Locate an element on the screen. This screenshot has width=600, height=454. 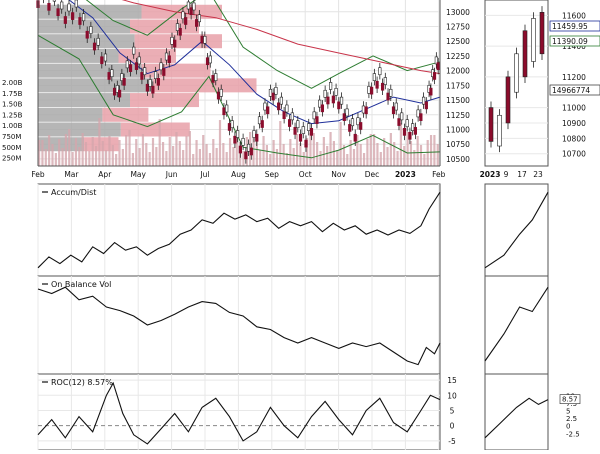
zoom-x-tick-label: 17 is located at coordinates (522, 174).